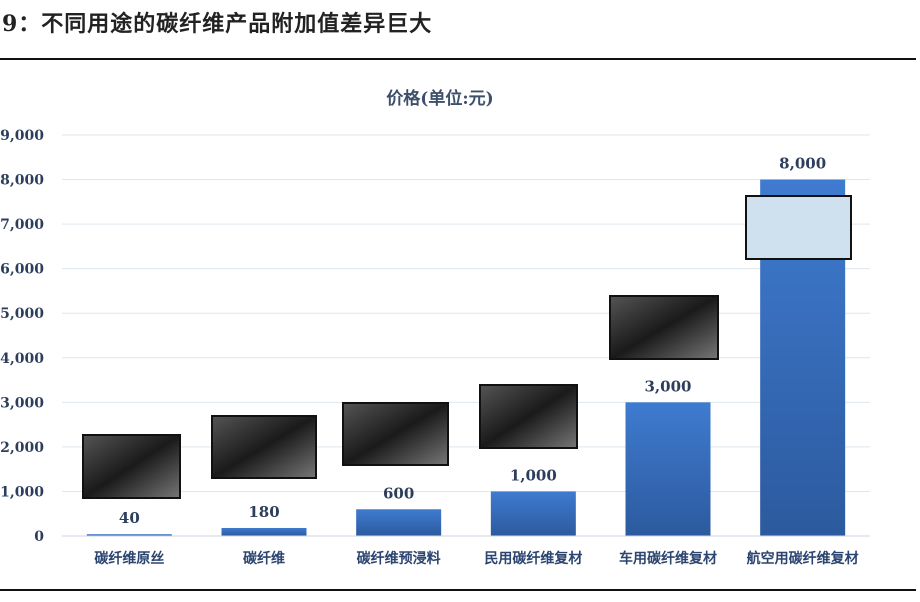 This screenshot has width=920, height=602. I want to click on aircraft-wing-photo, so click(798, 227).